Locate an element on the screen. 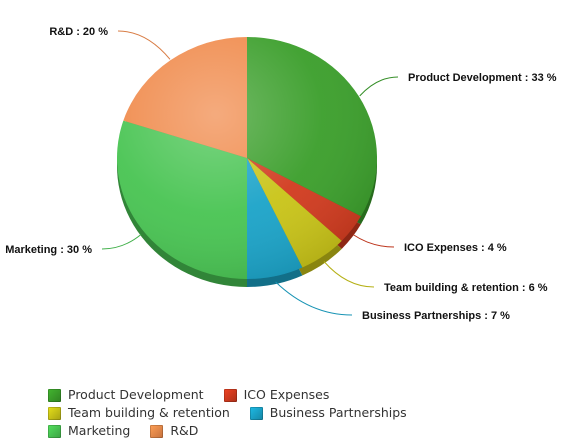  leader-line-ico-expenses is located at coordinates (373, 241).